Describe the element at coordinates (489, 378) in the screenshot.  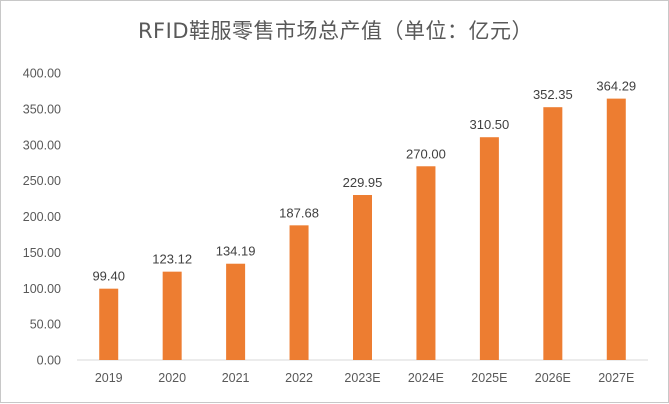
I see `x-tick-label: 2025E` at that location.